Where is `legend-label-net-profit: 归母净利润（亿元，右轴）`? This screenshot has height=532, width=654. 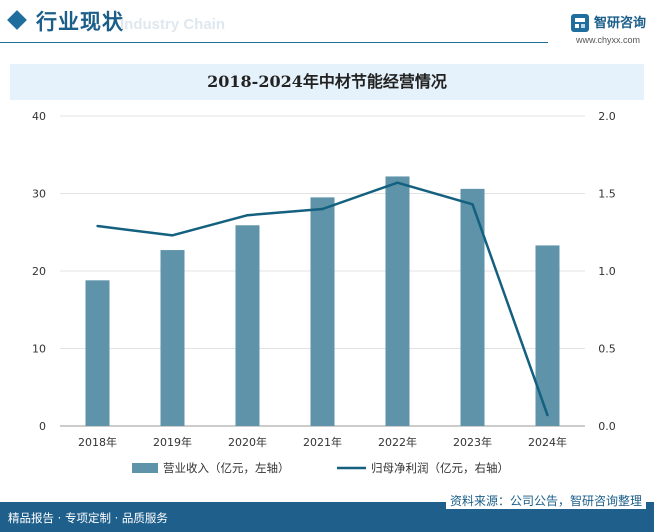 legend-label-net-profit: 归母净利润（亿元，右轴） is located at coordinates (440, 468).